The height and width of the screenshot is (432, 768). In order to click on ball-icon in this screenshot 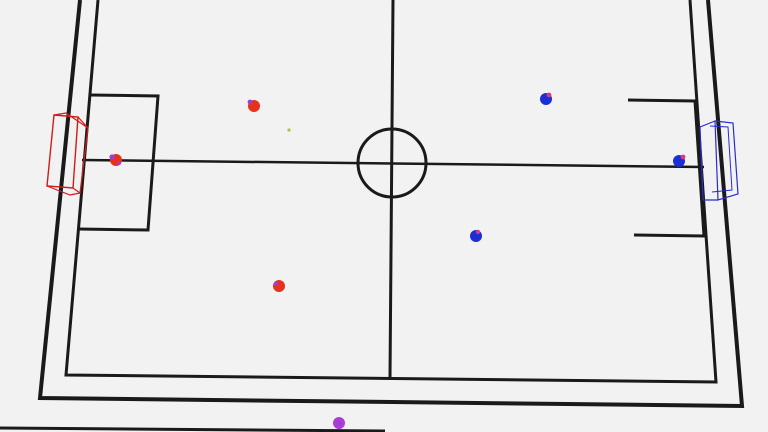, I will do `click(289, 130)`.